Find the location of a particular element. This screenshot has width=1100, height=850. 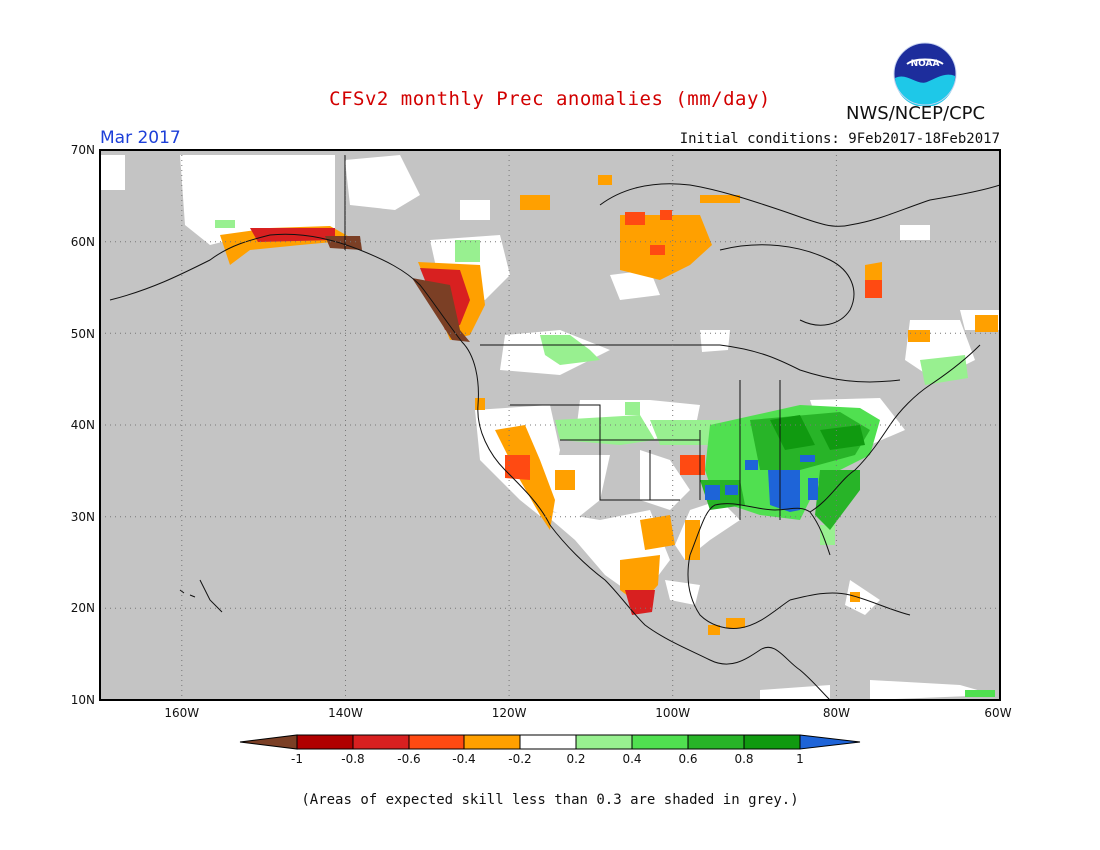

legend-tick: 0.2 is located at coordinates (575, 759).